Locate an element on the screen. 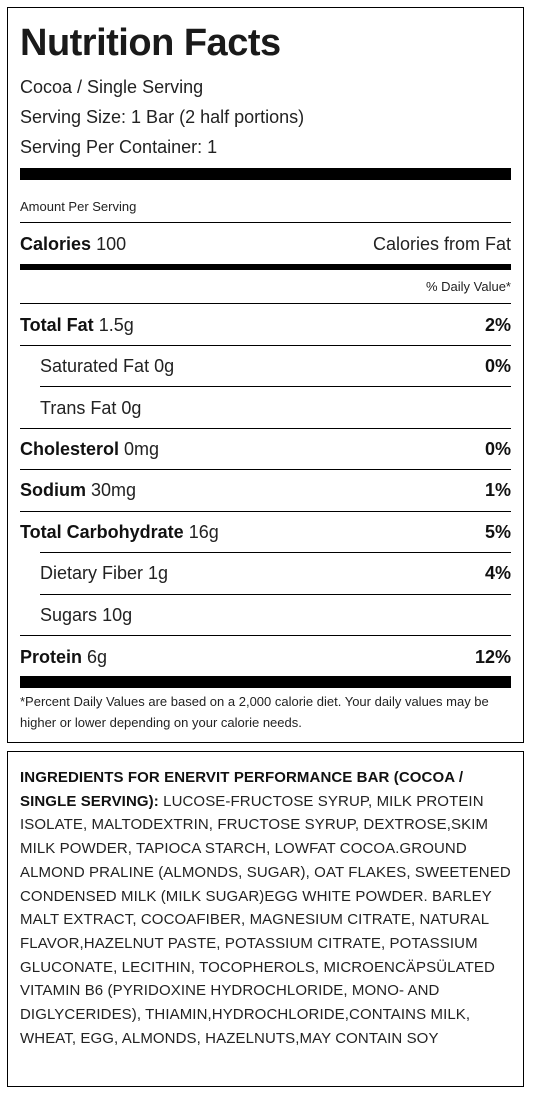 The image size is (533, 1095). nutrient-label: Protein is located at coordinates (51, 657).